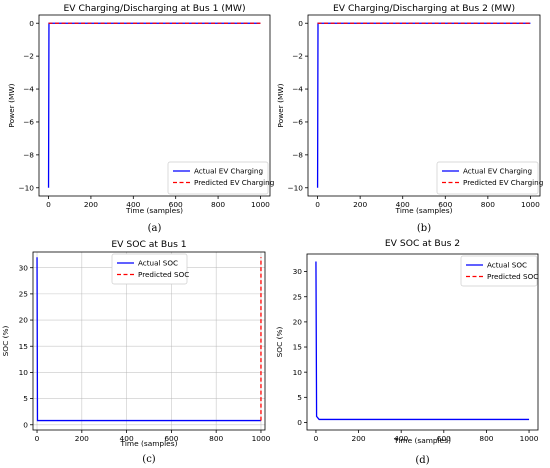  I want to click on panel-caption: (d), so click(422, 460).